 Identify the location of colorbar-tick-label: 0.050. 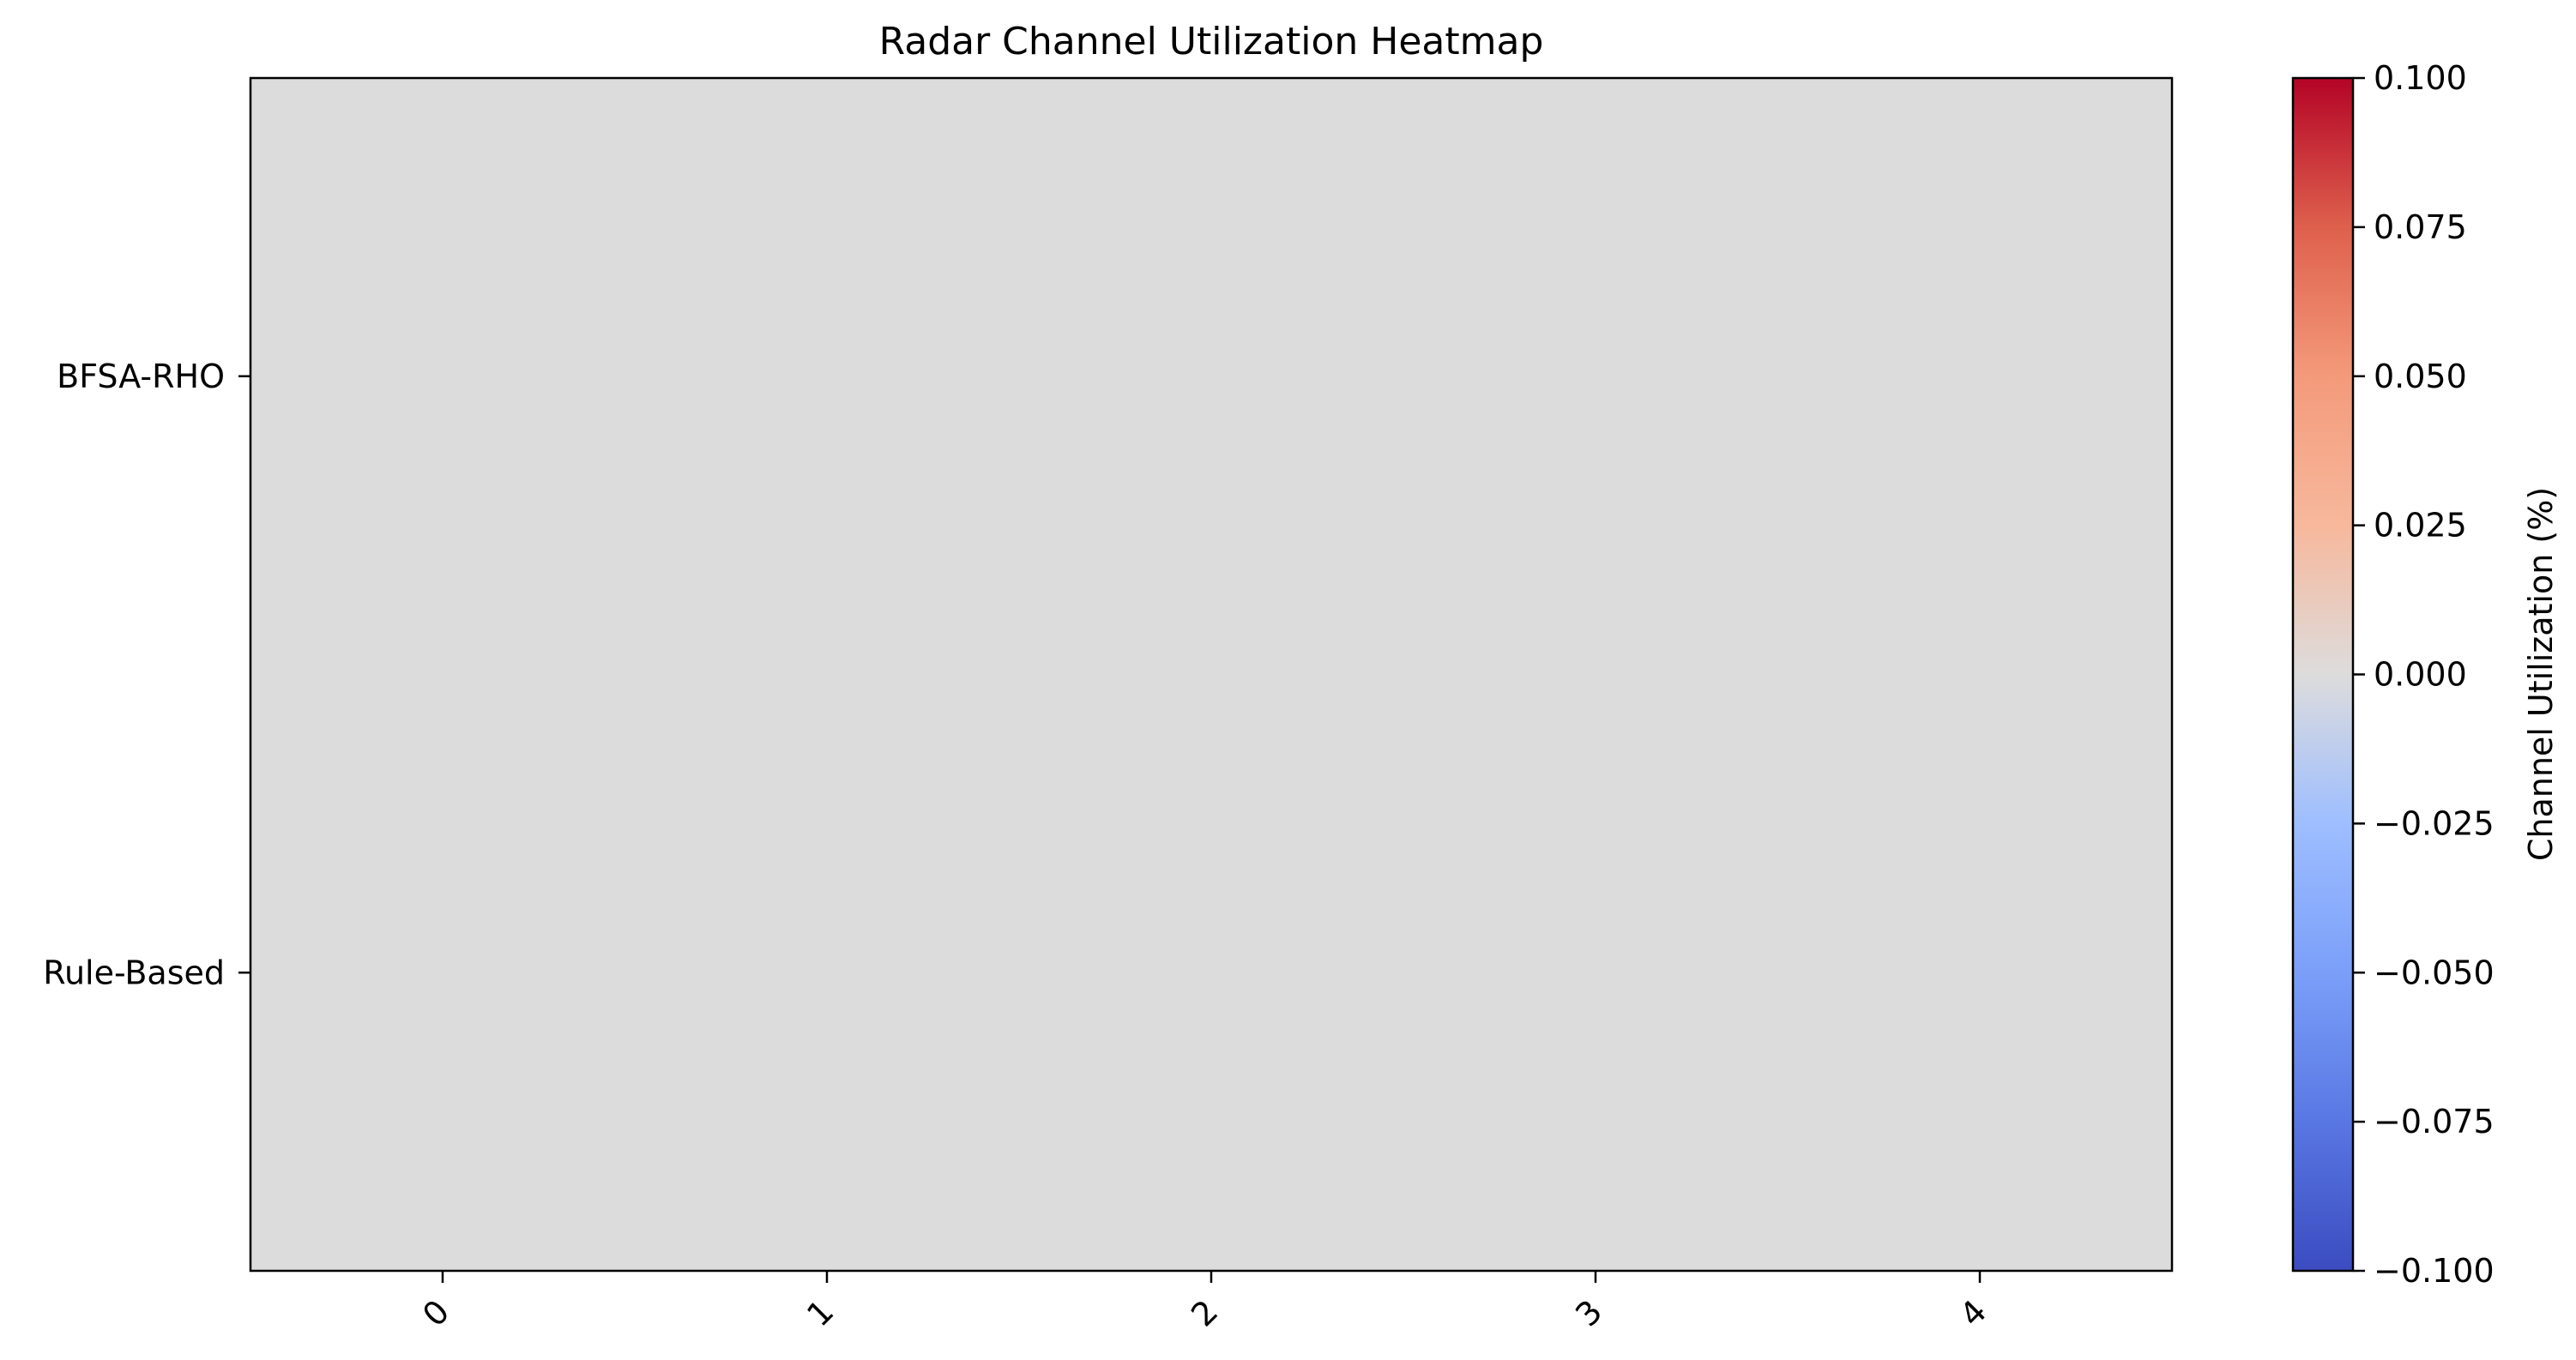
(2420, 377).